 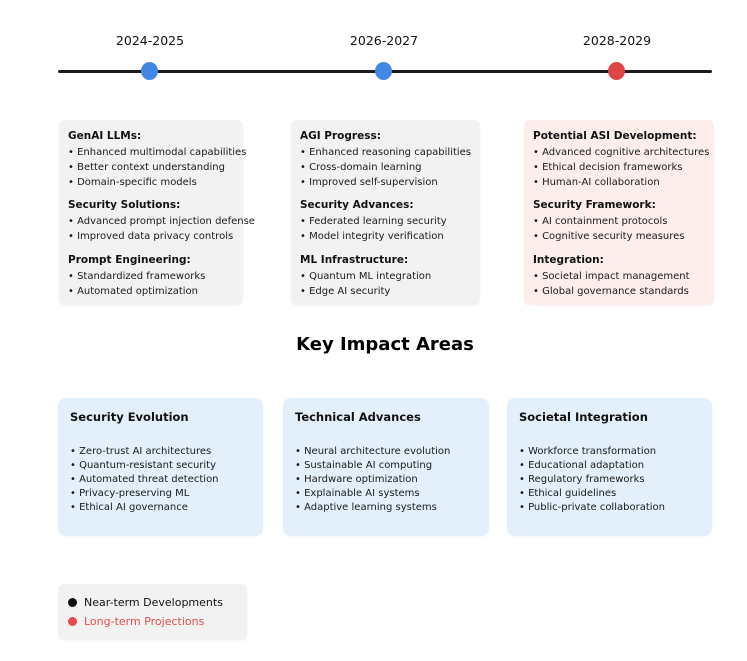 I want to click on section-heading: Integration:, so click(x=568, y=259).